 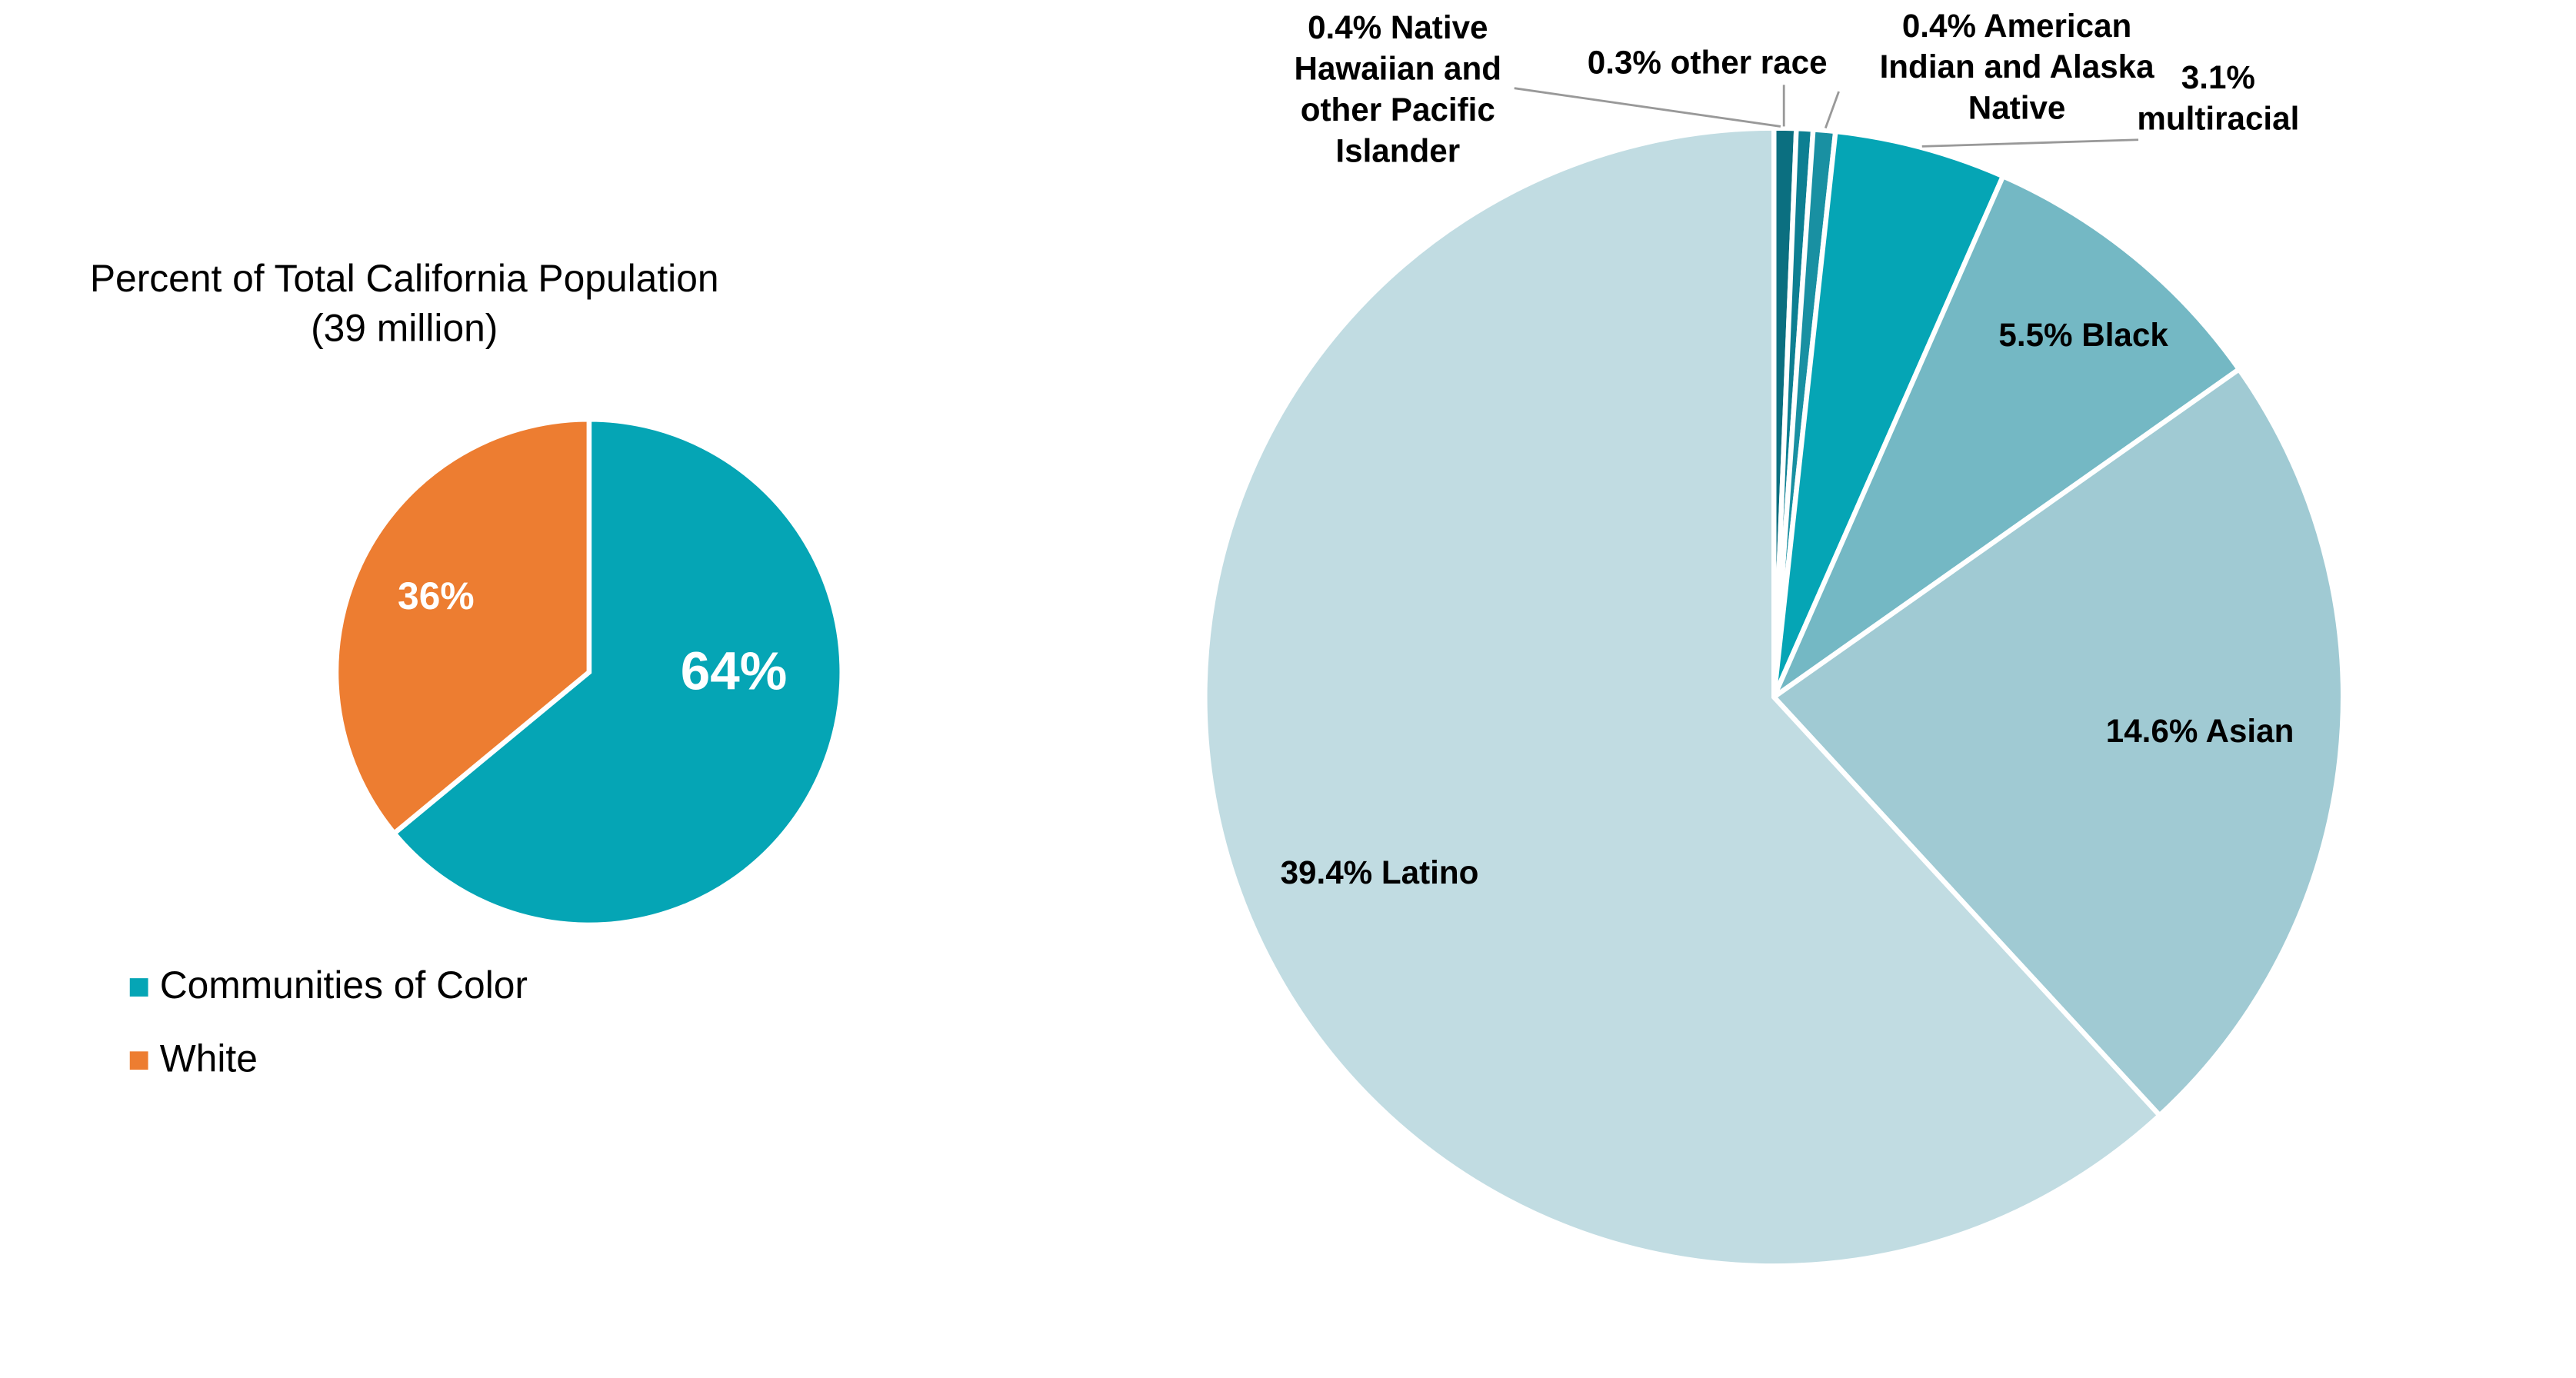 What do you see at coordinates (2016, 26) in the screenshot?
I see `label-line: 0.4% American` at bounding box center [2016, 26].